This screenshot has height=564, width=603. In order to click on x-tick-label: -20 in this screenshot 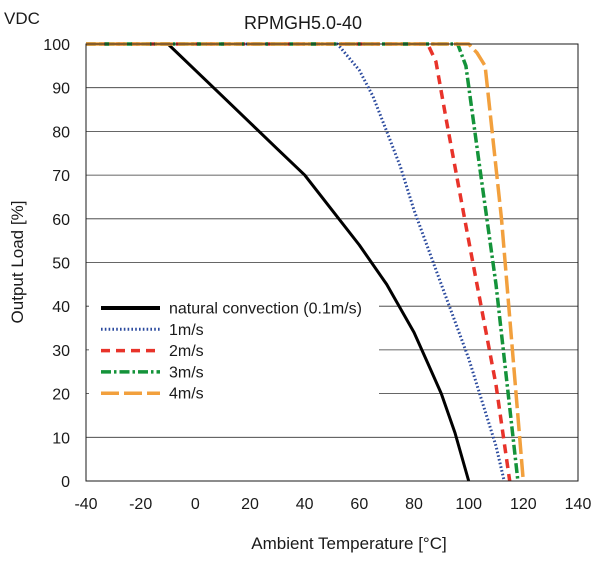, I will do `click(140, 504)`.